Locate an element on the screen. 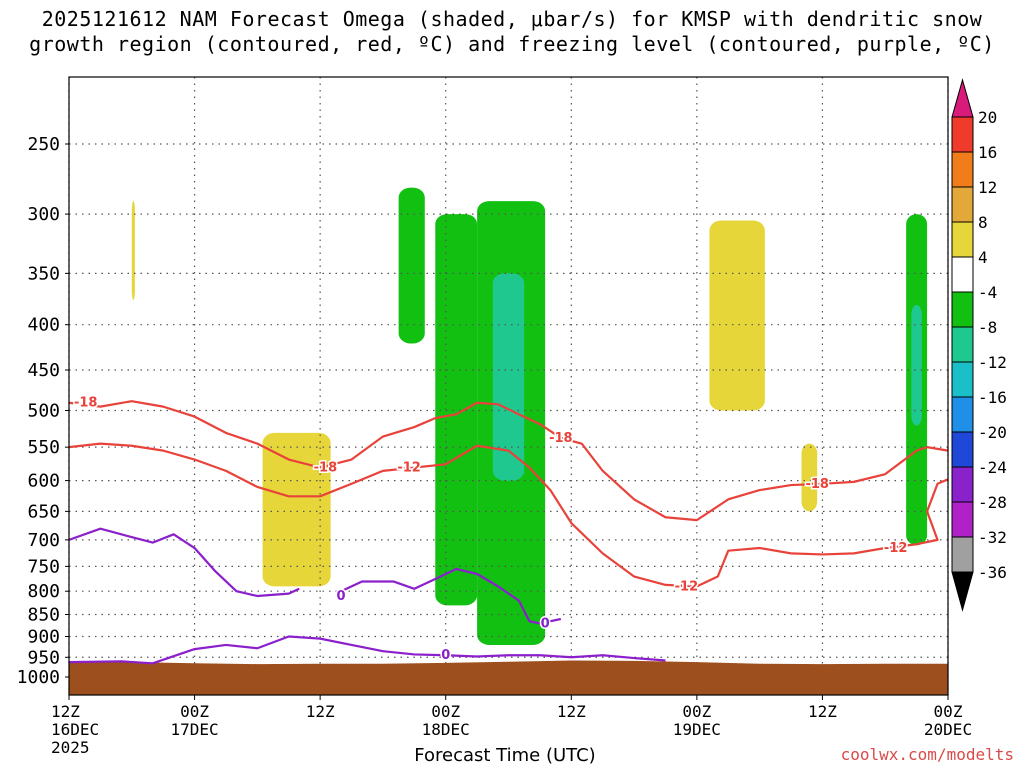 The image size is (1024, 768). colorbar-label: -20 is located at coordinates (992, 432).